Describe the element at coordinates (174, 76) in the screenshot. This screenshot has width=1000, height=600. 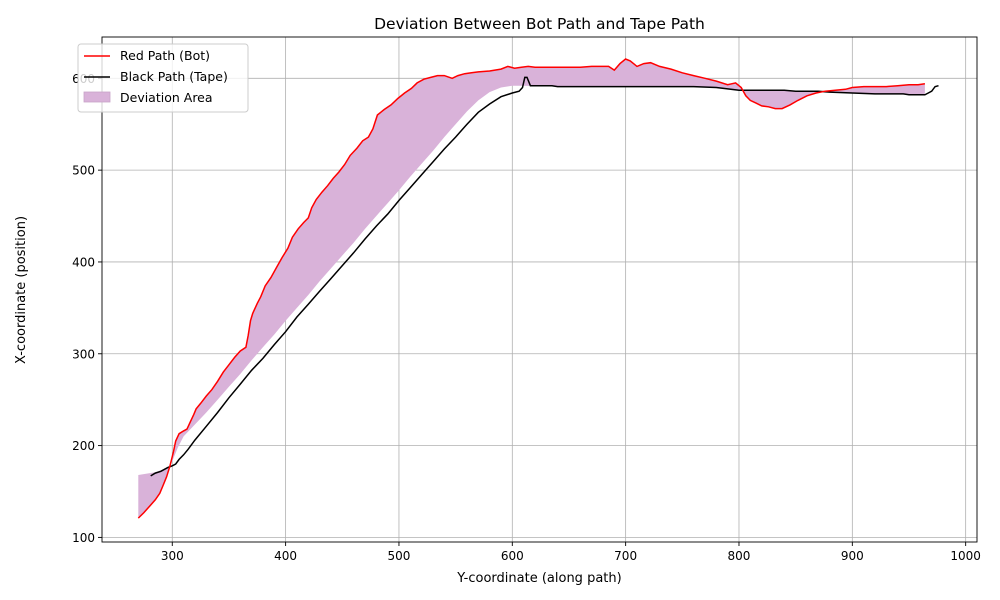
I see `legend-label-black: Black Path (Tape)` at that location.